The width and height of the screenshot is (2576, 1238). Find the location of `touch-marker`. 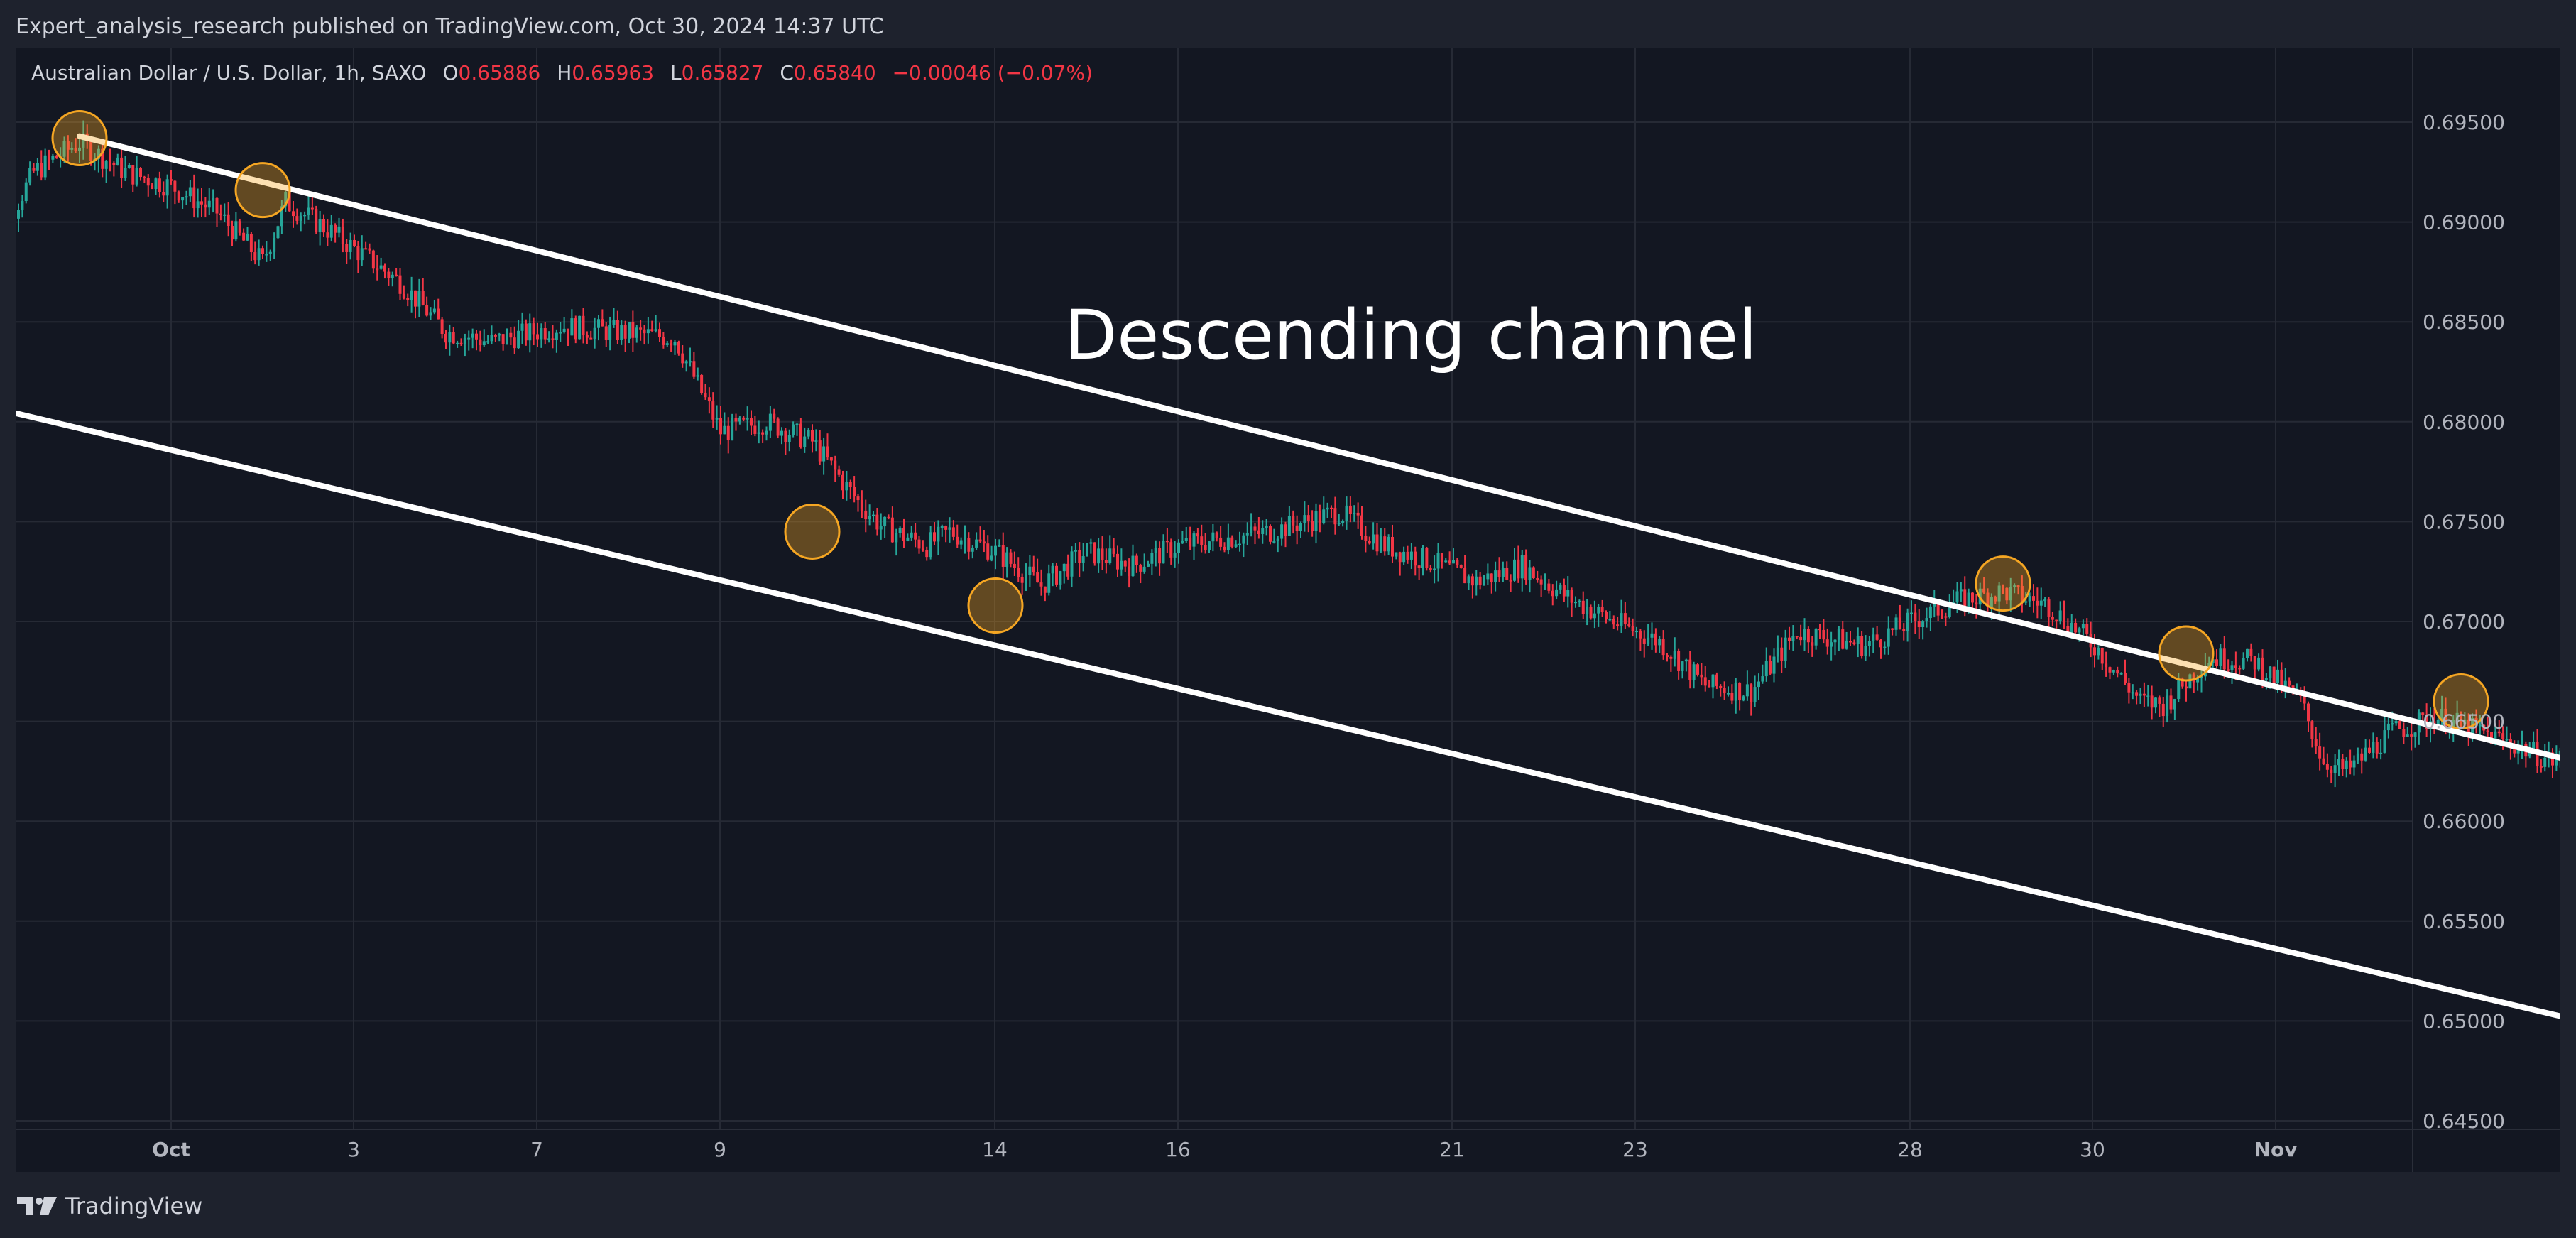

touch-marker is located at coordinates (79, 137).